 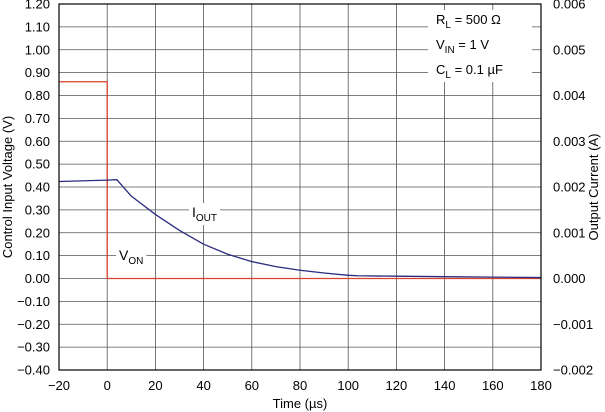 I want to click on legend-cl-rest: = 0.1 µF, so click(x=477, y=69).